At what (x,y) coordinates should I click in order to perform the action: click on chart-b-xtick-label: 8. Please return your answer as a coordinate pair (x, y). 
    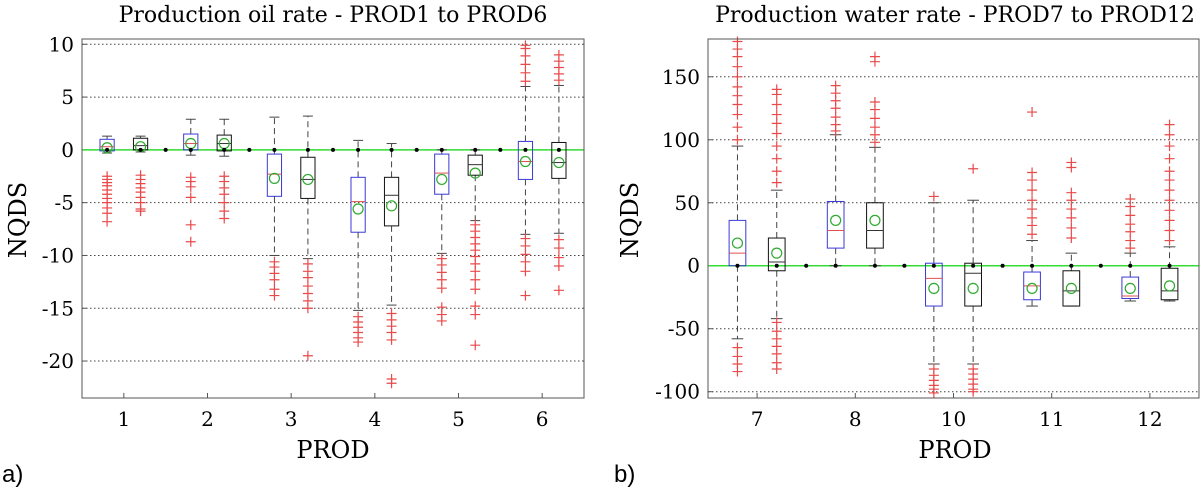
    Looking at the image, I should click on (855, 419).